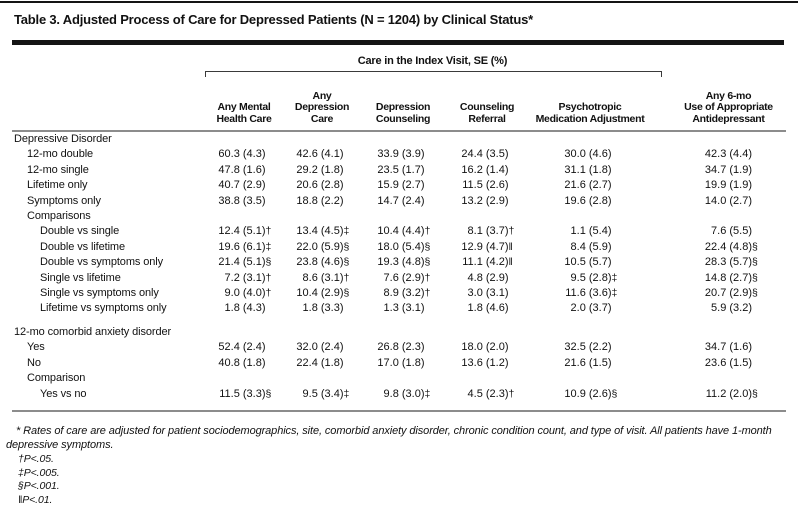 This screenshot has width=798, height=510. I want to click on row-label: Lifetime only, so click(57, 185).